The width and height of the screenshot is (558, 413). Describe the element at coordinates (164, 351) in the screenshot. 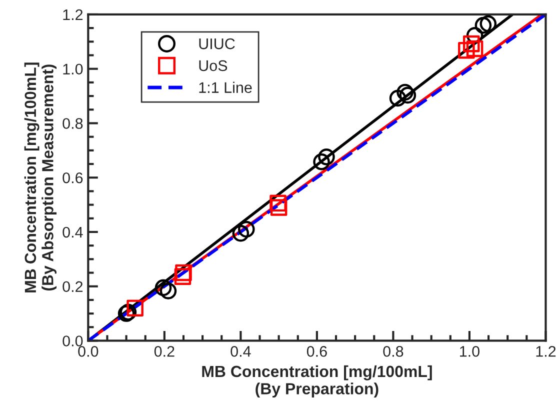

I see `x-tick-label: 0.2` at that location.